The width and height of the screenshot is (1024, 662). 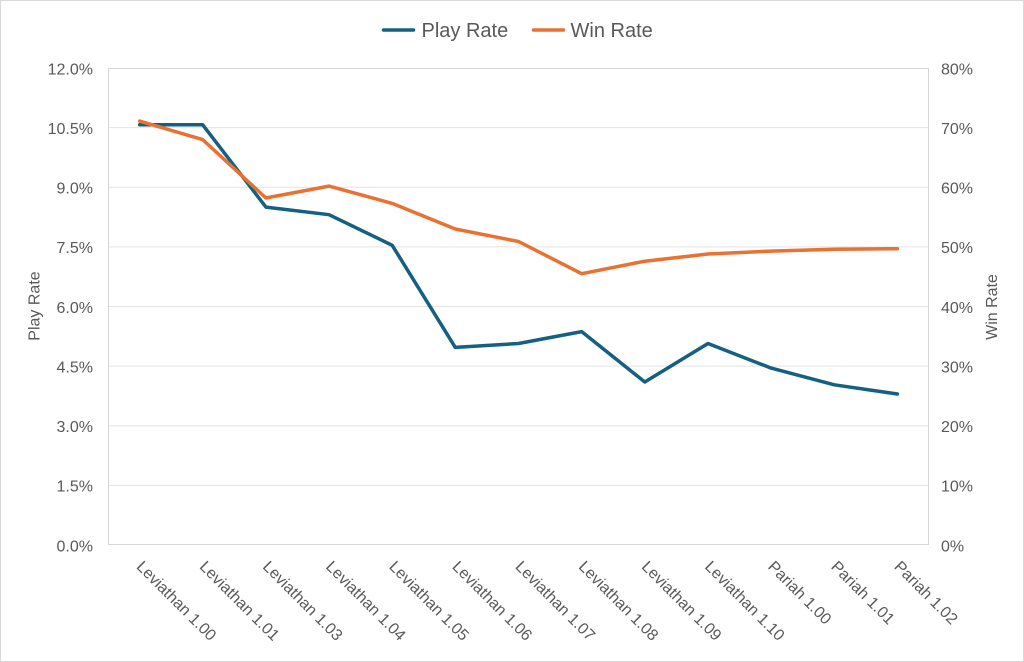 I want to click on svg-text: 4.5%, so click(x=75, y=367).